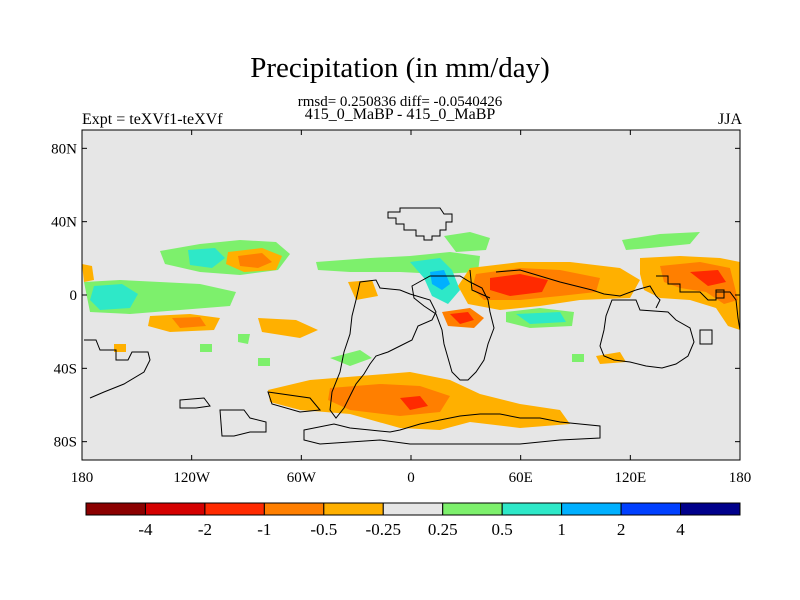 The image size is (800, 600). Describe the element at coordinates (440, 280) in the screenshot. I see `anomaly-region-atl-blue` at that location.